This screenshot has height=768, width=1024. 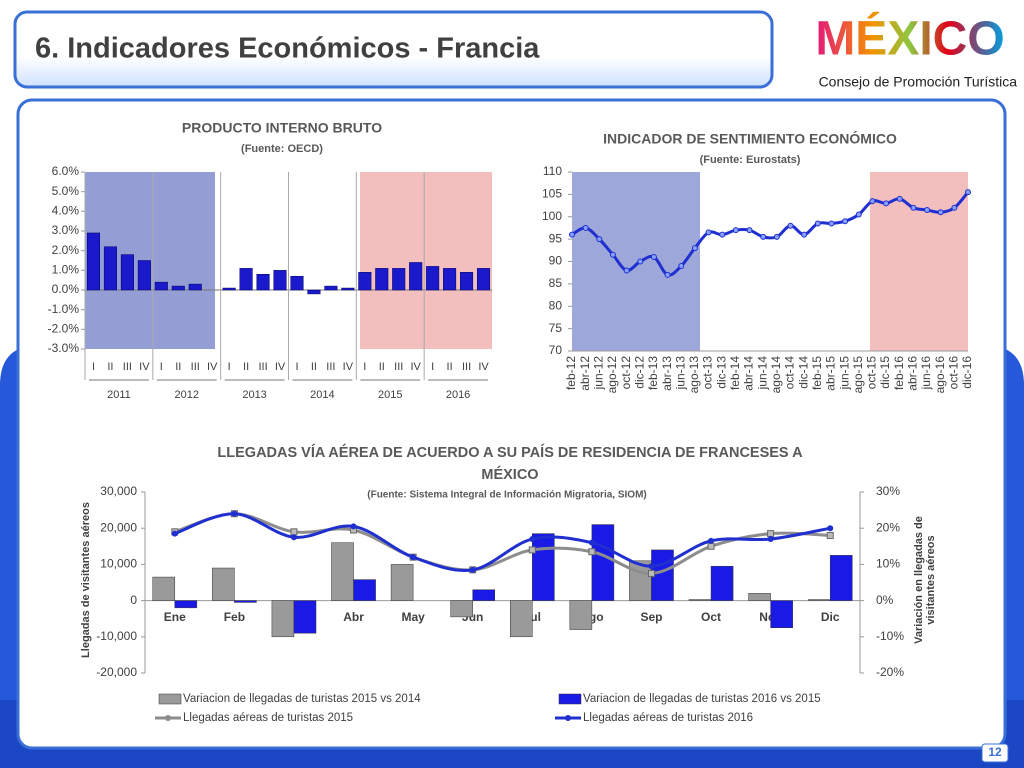 What do you see at coordinates (612, 375) in the screenshot?
I see `x-tick-label: ago-12` at bounding box center [612, 375].